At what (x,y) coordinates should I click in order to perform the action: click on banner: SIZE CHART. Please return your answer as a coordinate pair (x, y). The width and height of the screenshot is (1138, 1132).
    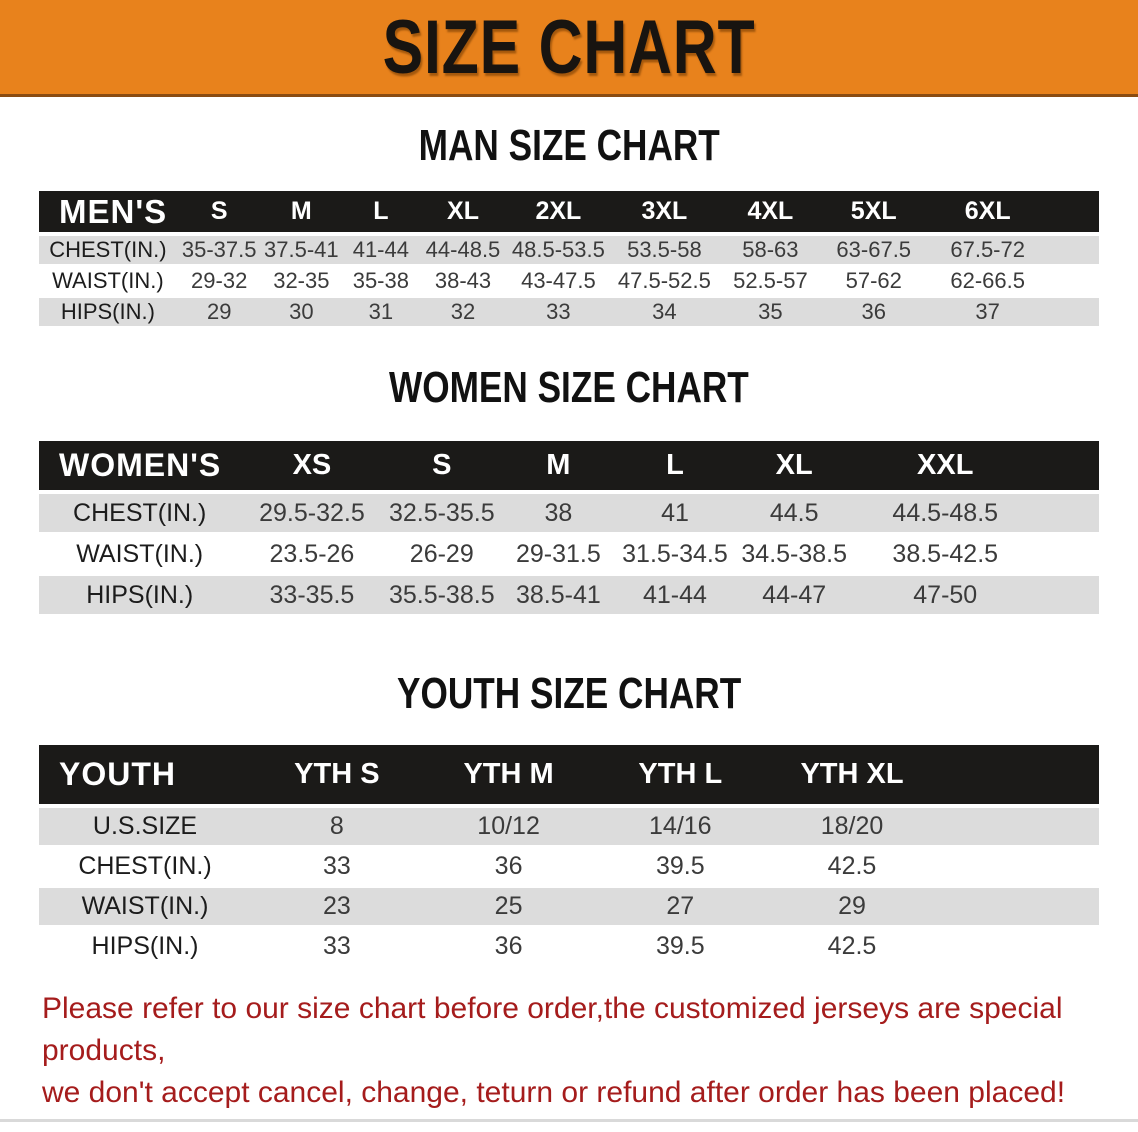
    Looking at the image, I should click on (569, 48).